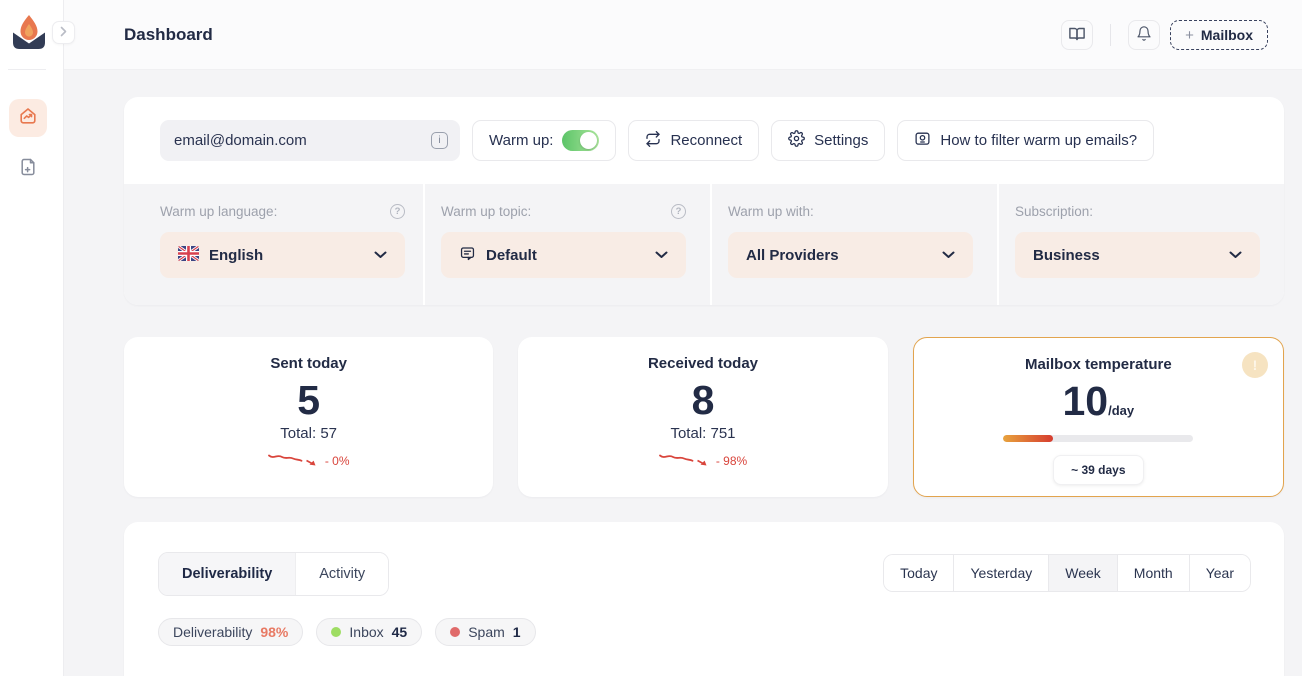 This screenshot has height=676, width=1302. I want to click on temperature-progress-track, so click(1098, 439).